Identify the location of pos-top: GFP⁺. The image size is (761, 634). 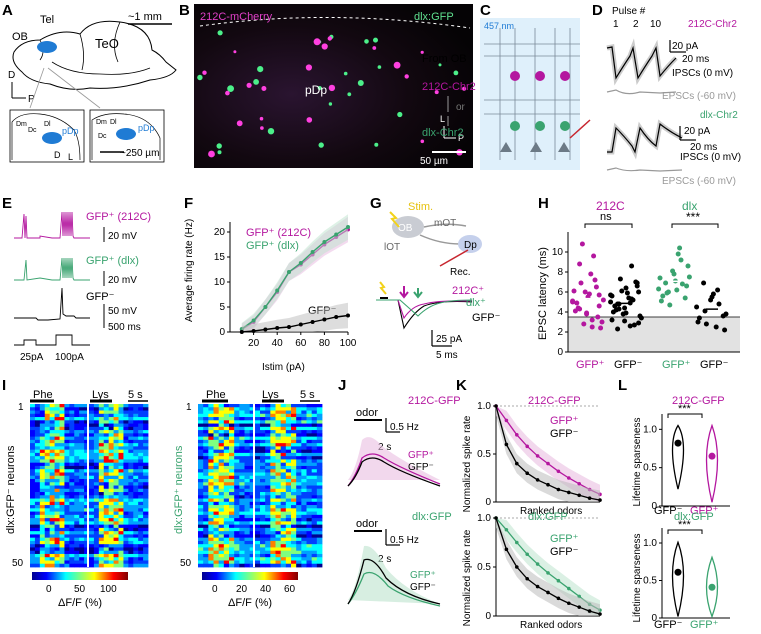
(421, 455).